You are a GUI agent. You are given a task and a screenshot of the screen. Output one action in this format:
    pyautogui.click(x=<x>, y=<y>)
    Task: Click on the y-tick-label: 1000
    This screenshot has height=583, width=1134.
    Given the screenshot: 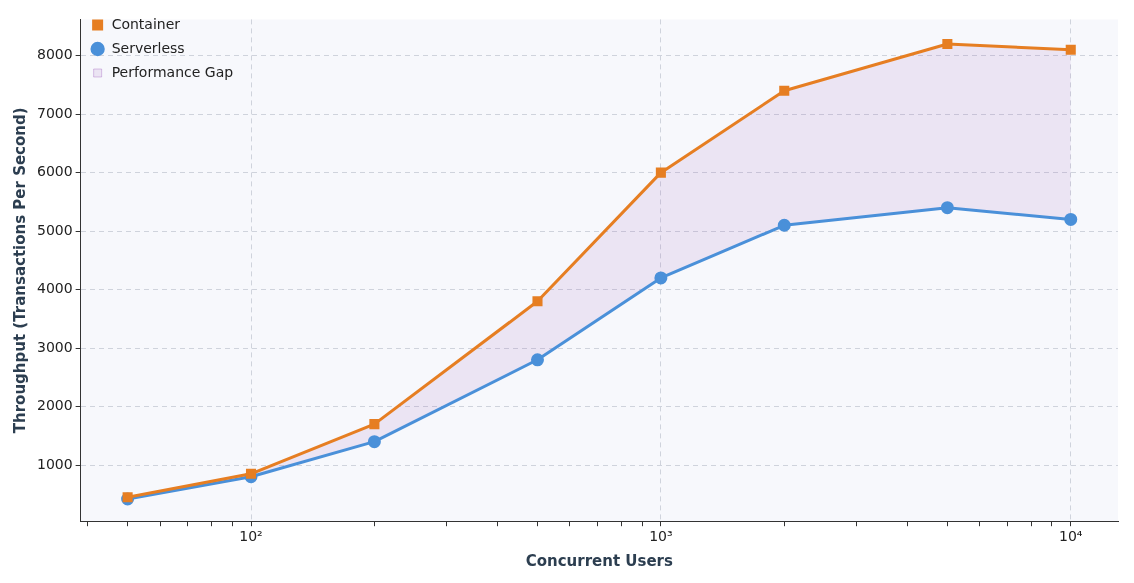 What is the action you would take?
    pyautogui.click(x=54, y=463)
    